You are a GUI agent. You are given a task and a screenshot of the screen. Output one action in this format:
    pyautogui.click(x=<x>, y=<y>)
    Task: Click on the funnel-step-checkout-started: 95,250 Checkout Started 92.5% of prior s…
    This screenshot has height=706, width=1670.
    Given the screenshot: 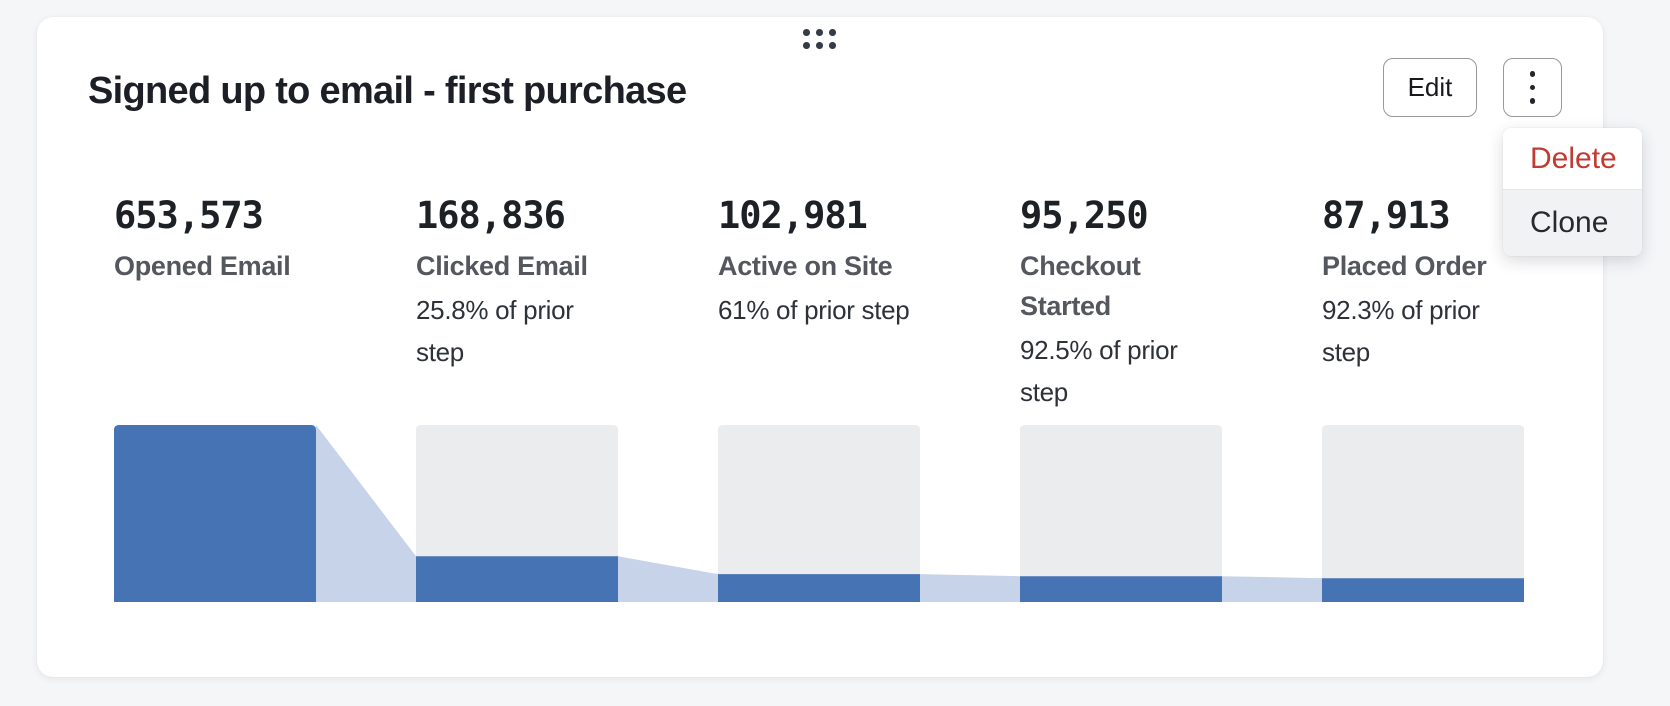 What is the action you would take?
    pyautogui.click(x=1126, y=303)
    